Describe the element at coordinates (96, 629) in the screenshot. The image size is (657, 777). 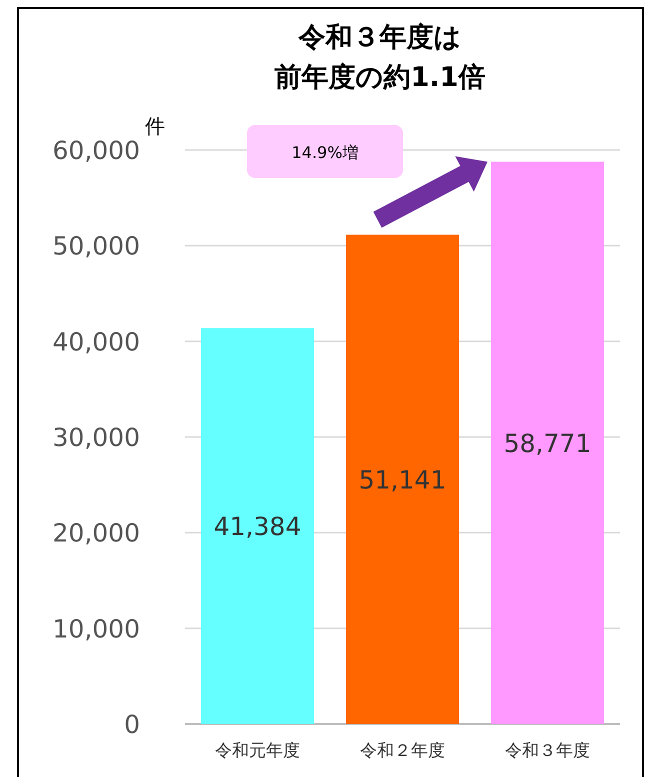
I see `y-tick-label: 10,000` at that location.